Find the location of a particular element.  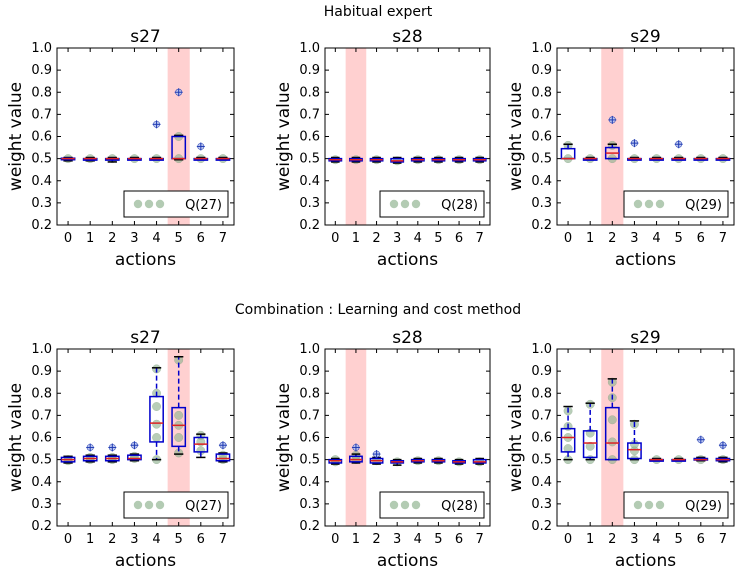

section-title-habitual-expert: Habitual expert is located at coordinates (378, 12).